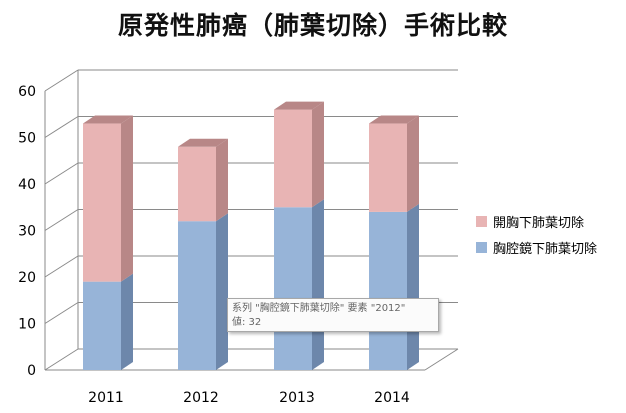 The height and width of the screenshot is (413, 626). I want to click on bar-open-2012, so click(197, 184).